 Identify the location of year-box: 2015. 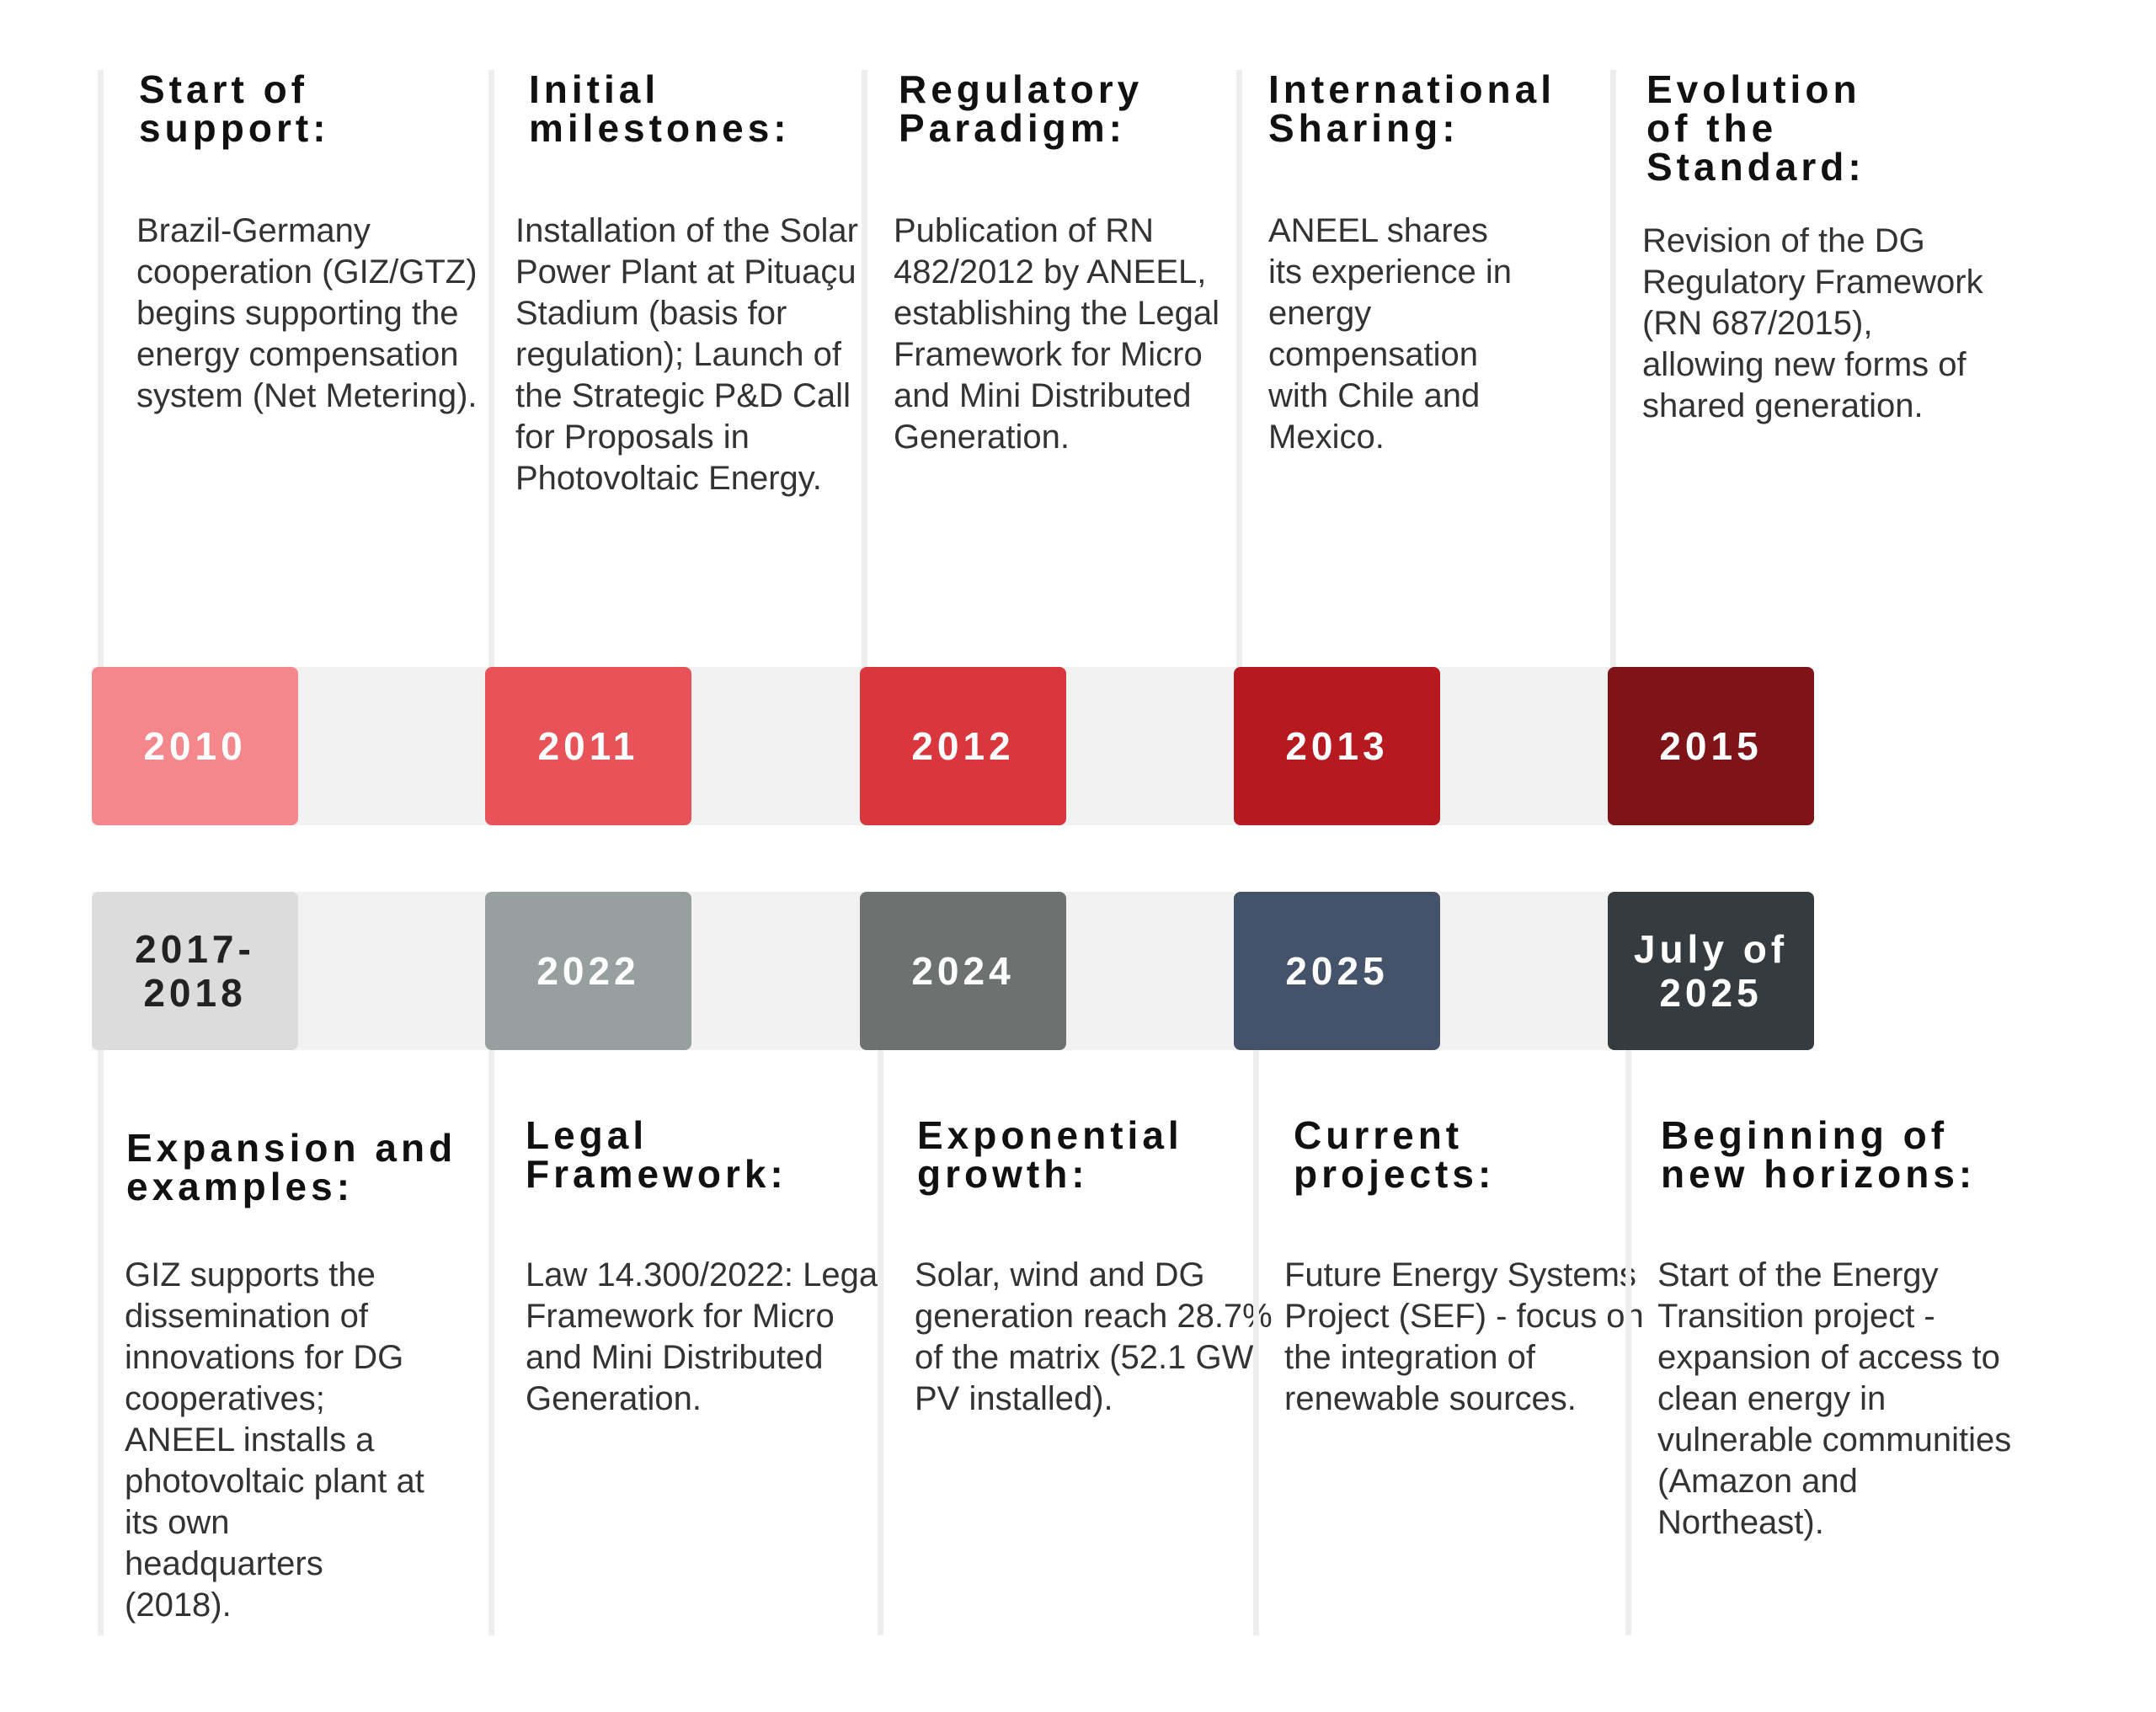
(1711, 746).